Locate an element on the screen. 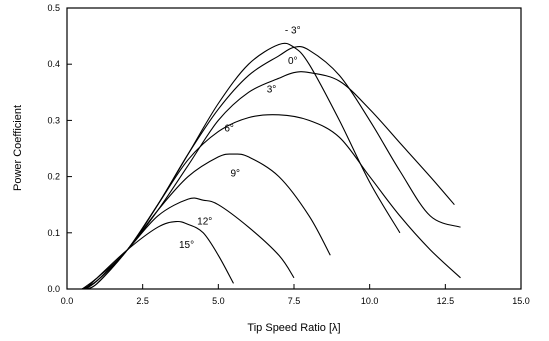 The height and width of the screenshot is (341, 549). x-tick-label: 15.0 is located at coordinates (521, 301).